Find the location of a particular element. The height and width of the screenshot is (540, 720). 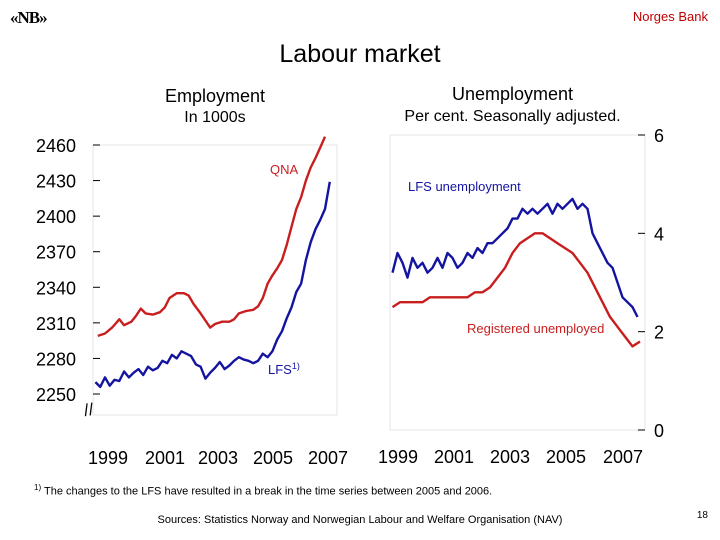

unemployment-x-tick-label: 2007 is located at coordinates (623, 457).